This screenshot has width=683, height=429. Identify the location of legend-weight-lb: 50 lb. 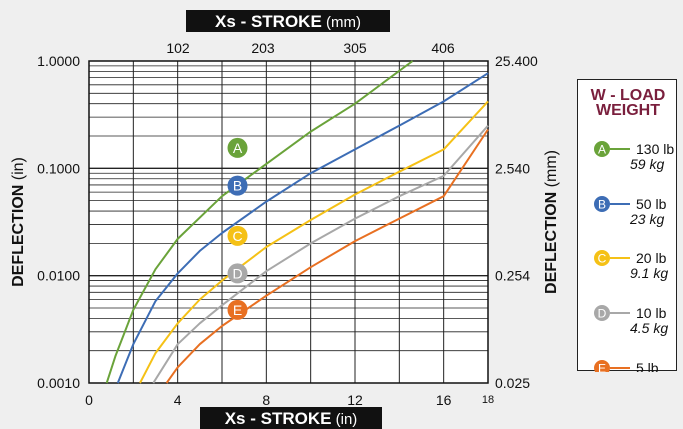
(651, 204).